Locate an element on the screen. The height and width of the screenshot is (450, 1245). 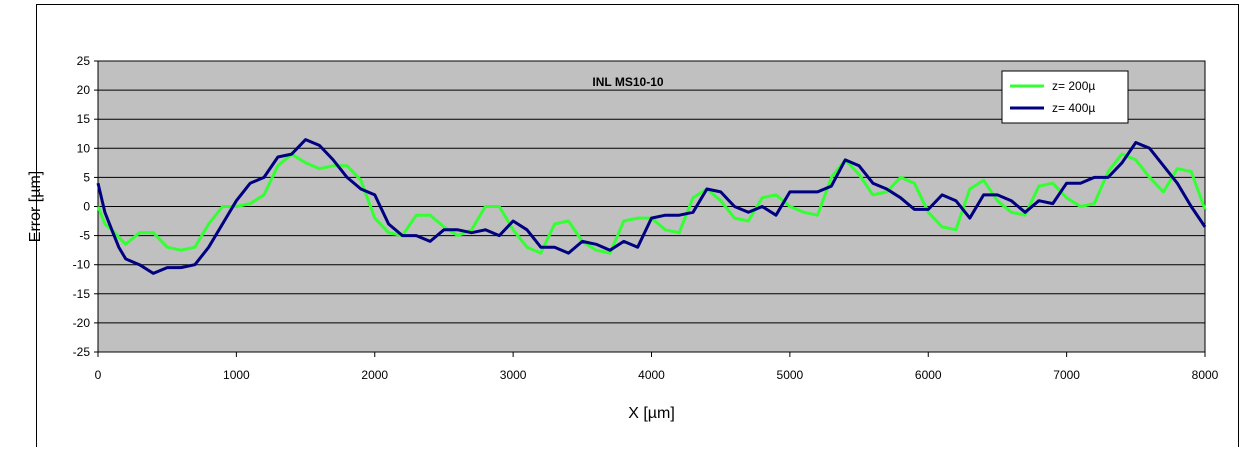
x-tick-label: 8000 is located at coordinates (1205, 375).